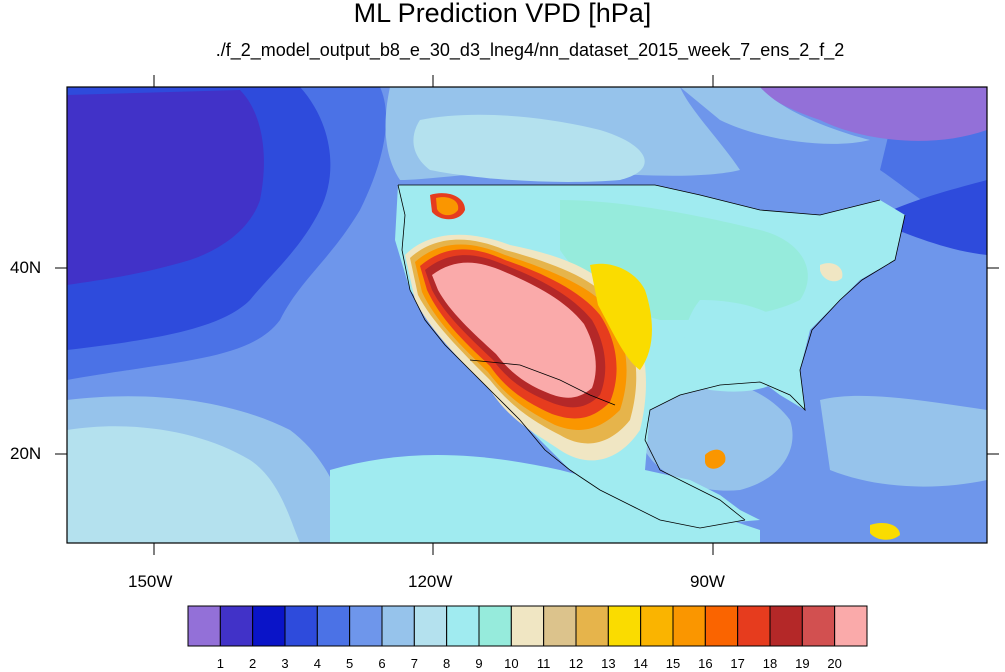 Image resolution: width=1005 pixels, height=672 pixels. What do you see at coordinates (705, 663) in the screenshot?
I see `colorbar-label: 16` at bounding box center [705, 663].